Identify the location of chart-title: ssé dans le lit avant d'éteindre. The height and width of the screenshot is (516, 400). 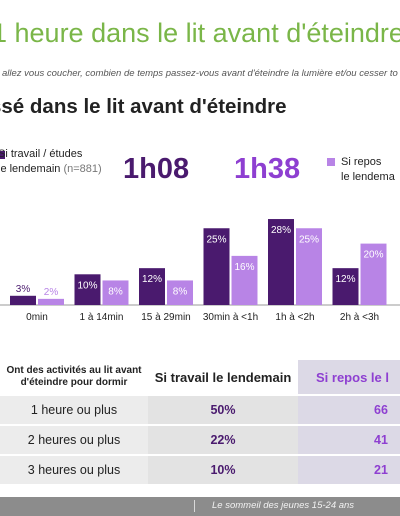
(143, 106).